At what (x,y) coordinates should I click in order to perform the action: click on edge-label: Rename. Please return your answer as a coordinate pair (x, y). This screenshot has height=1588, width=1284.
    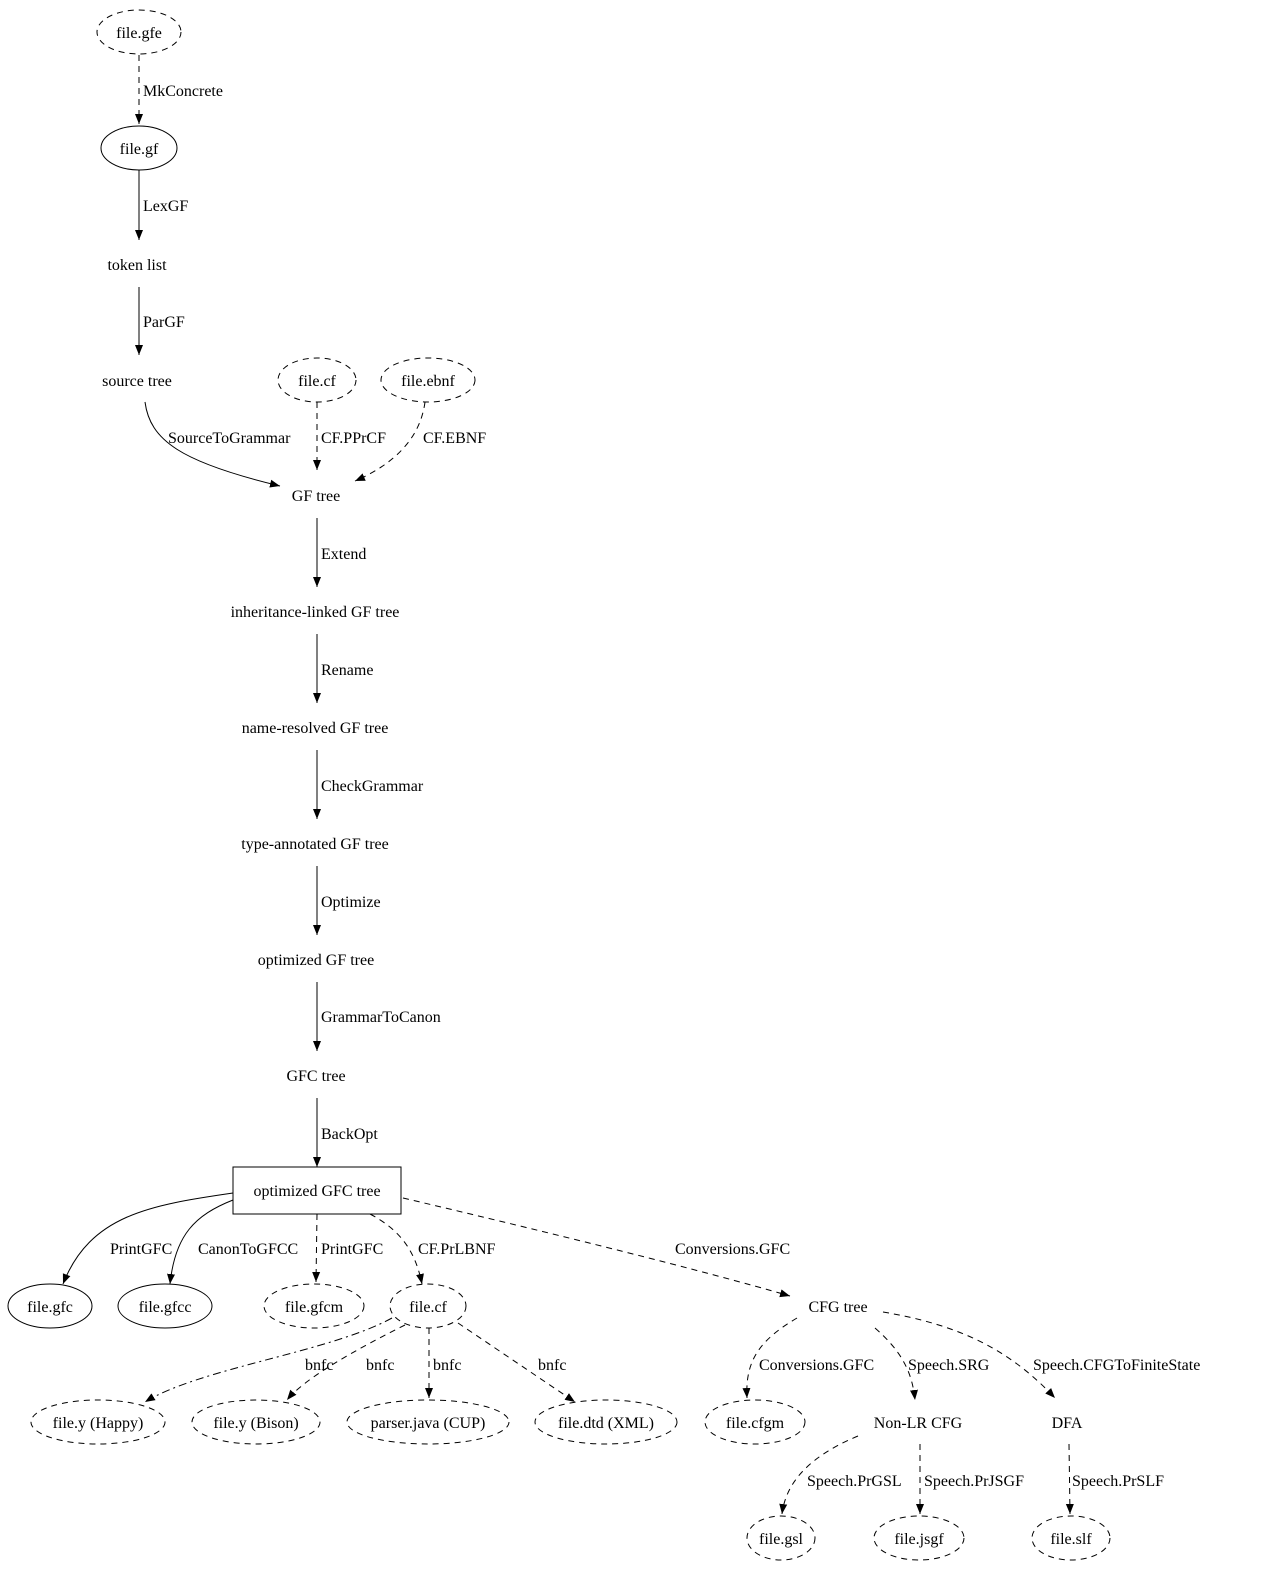
    Looking at the image, I should click on (347, 670).